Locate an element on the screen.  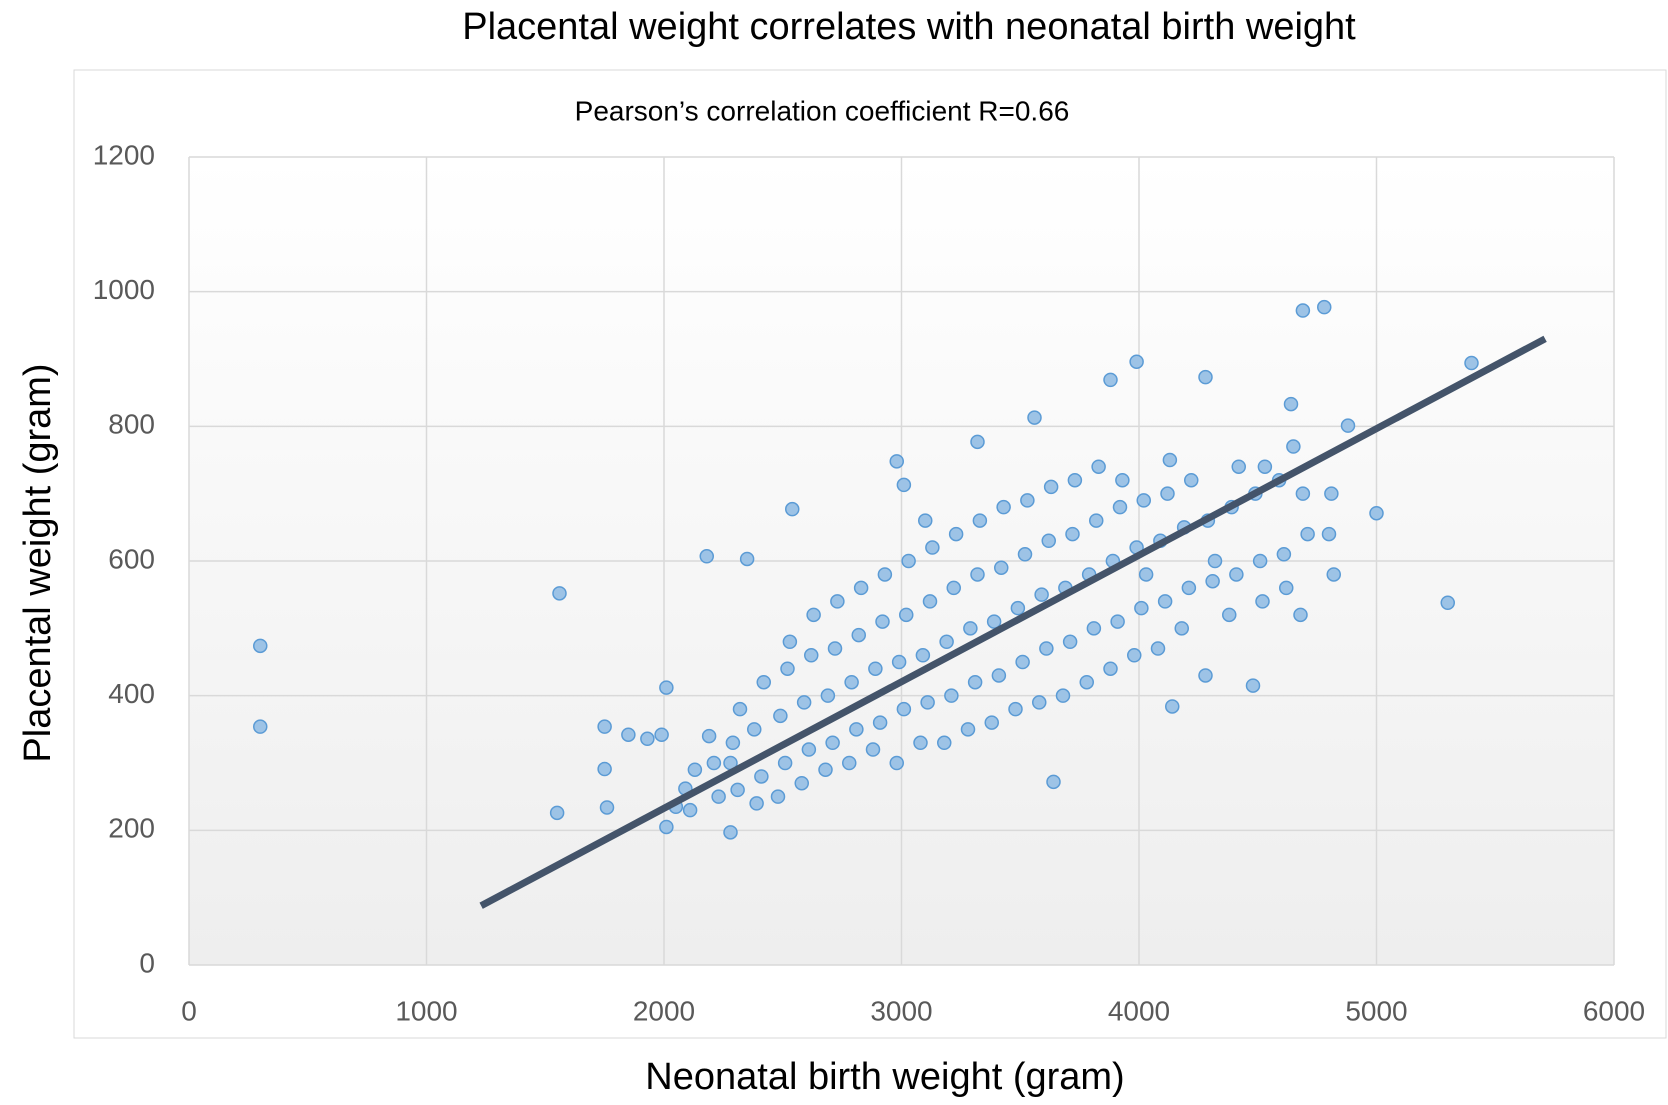
y-tick-label: 600 is located at coordinates (131, 558).